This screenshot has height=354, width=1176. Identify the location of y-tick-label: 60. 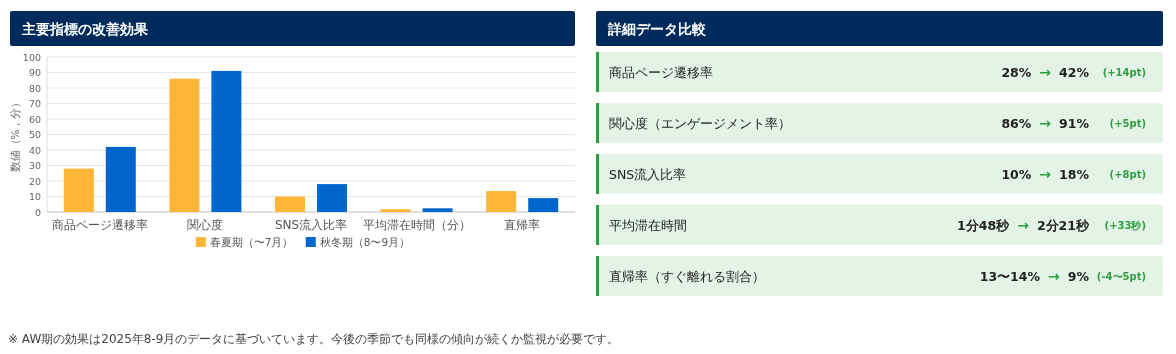
(34, 119).